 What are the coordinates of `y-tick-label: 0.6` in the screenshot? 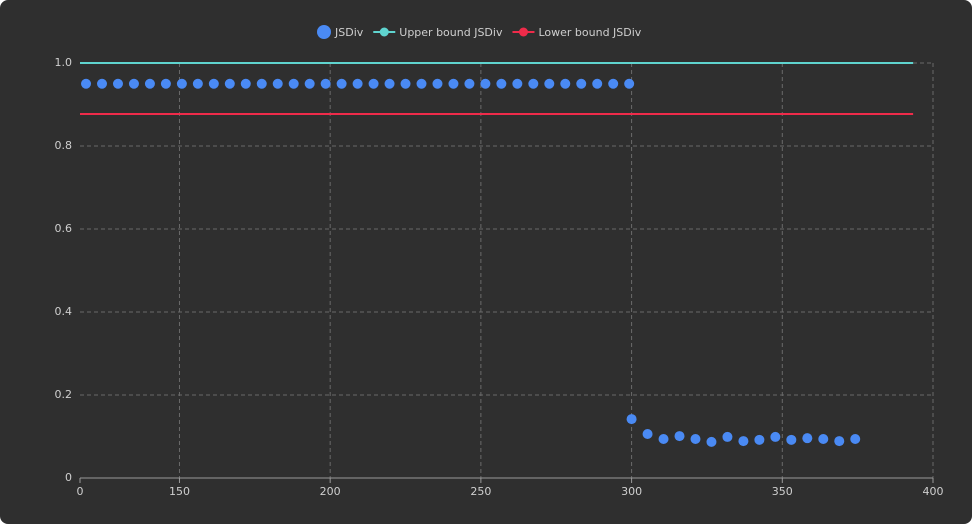 It's located at (64, 228).